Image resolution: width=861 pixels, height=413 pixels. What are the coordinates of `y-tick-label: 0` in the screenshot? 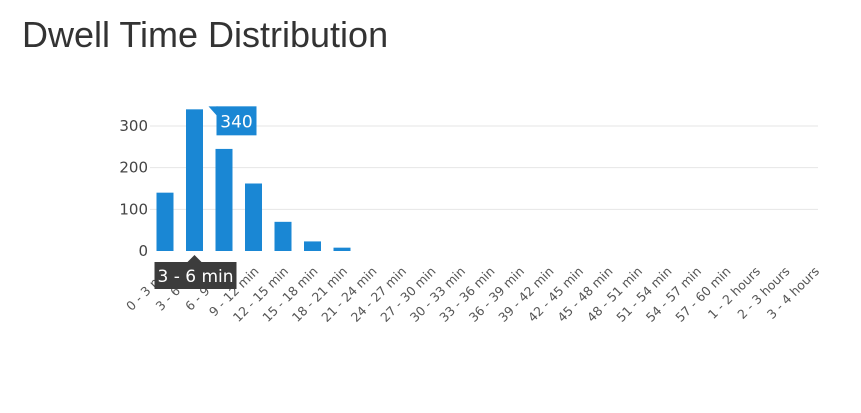 It's located at (143, 251).